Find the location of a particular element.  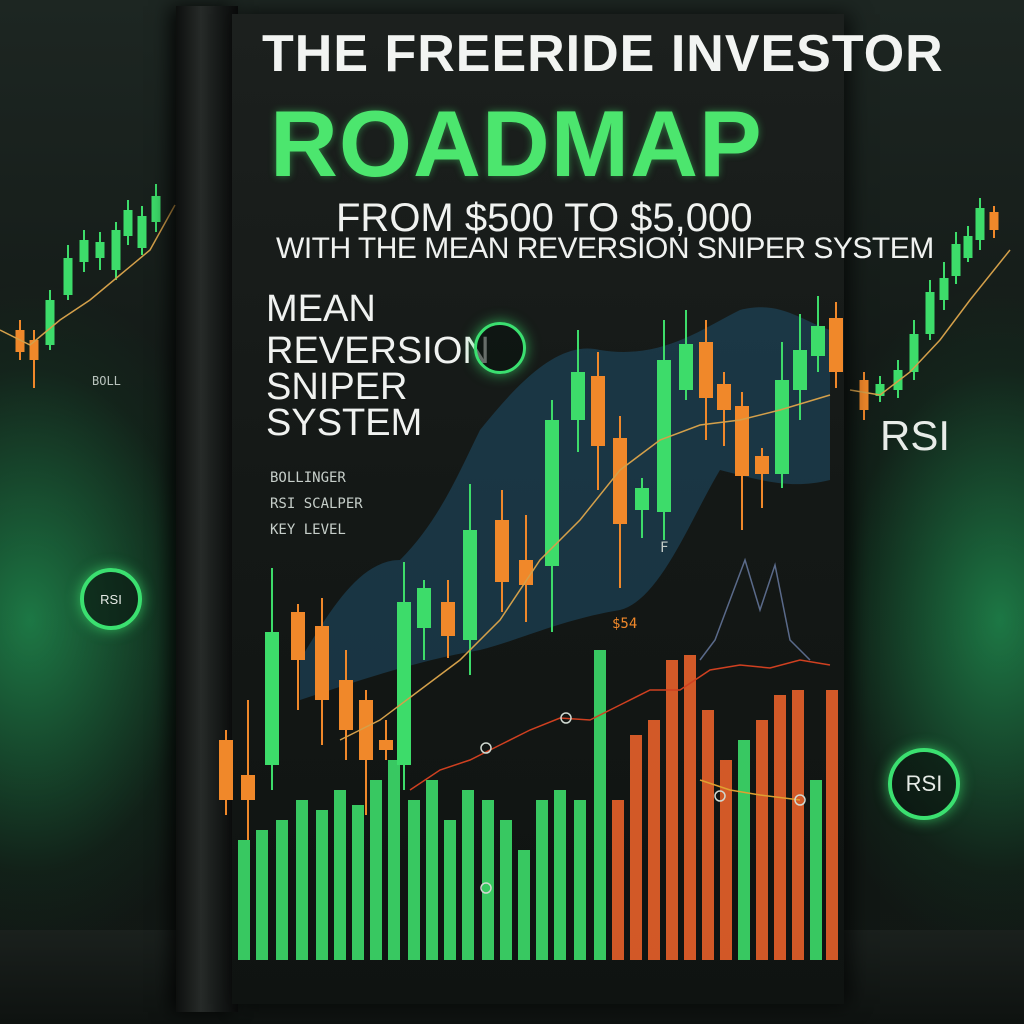

signal-line is located at coordinates (620, 725).